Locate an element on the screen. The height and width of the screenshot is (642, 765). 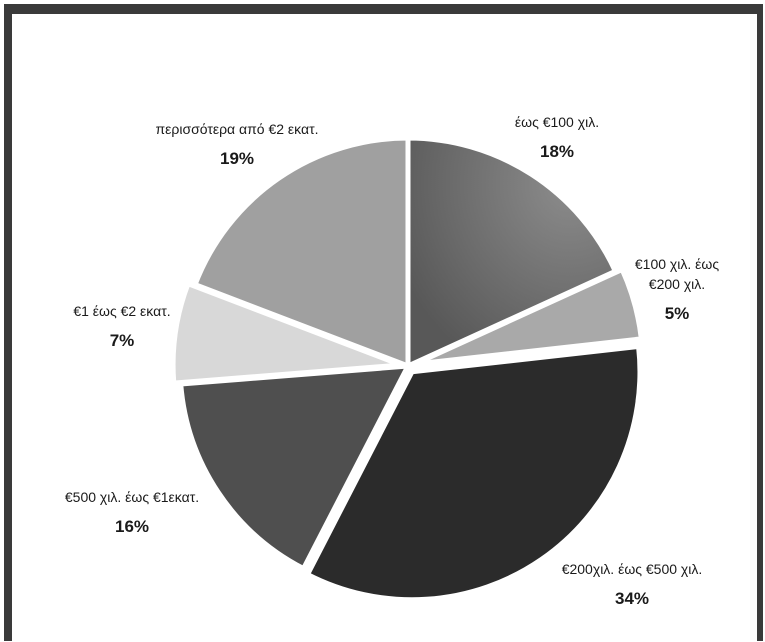
slice-value-label: 5% is located at coordinates (677, 313).